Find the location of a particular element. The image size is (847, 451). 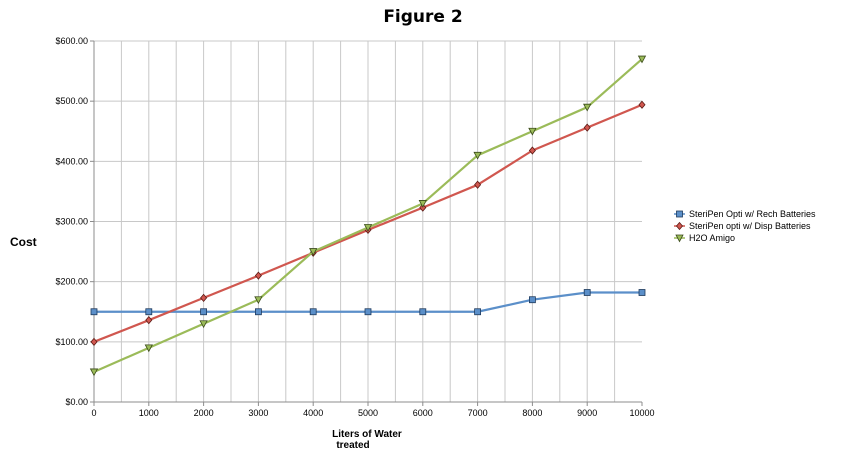

y-tick-label: $100.00 is located at coordinates (71, 342).